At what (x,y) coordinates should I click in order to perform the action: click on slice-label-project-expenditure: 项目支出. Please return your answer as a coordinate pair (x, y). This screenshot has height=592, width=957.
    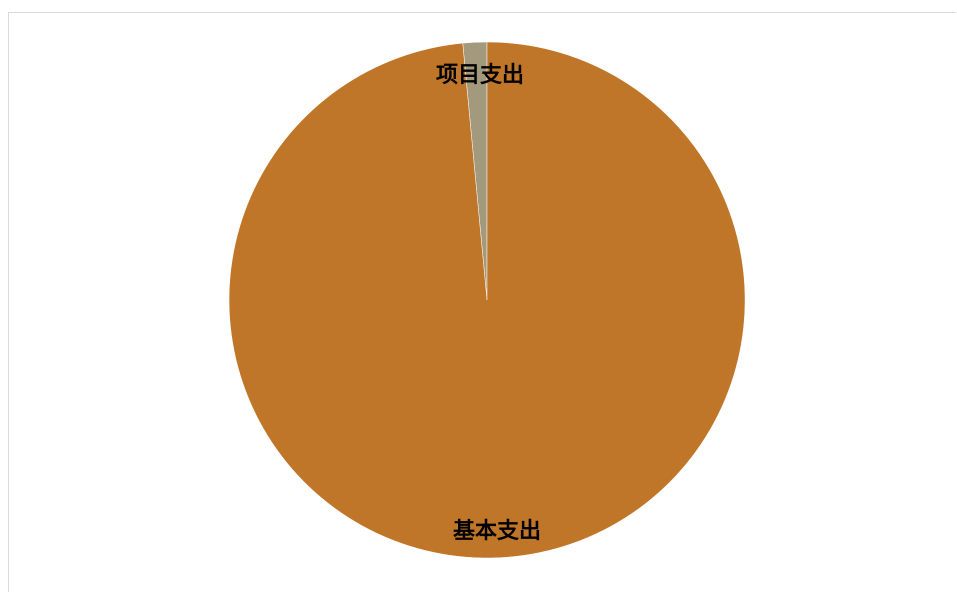
    Looking at the image, I should click on (480, 75).